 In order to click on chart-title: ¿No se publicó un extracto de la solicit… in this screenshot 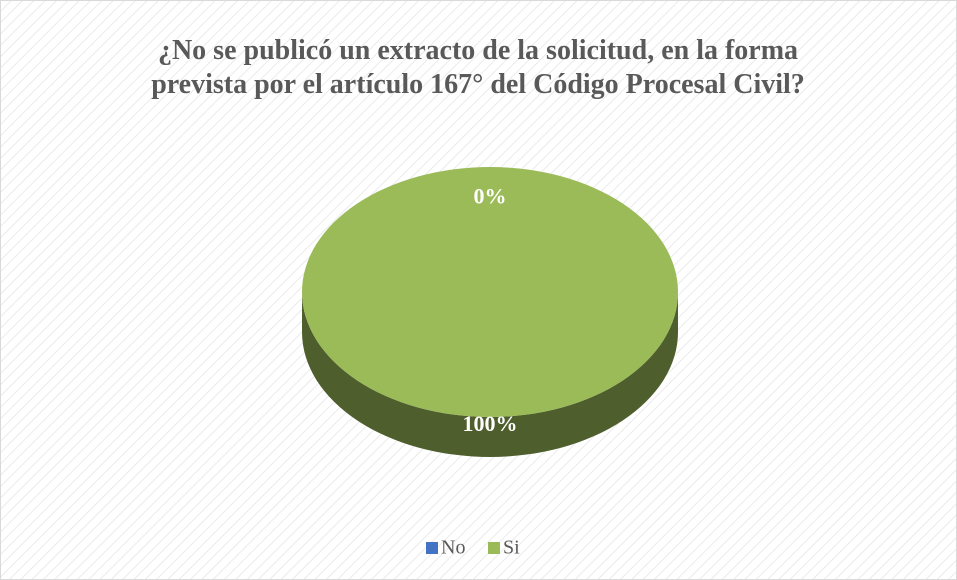, I will do `click(478, 67)`.